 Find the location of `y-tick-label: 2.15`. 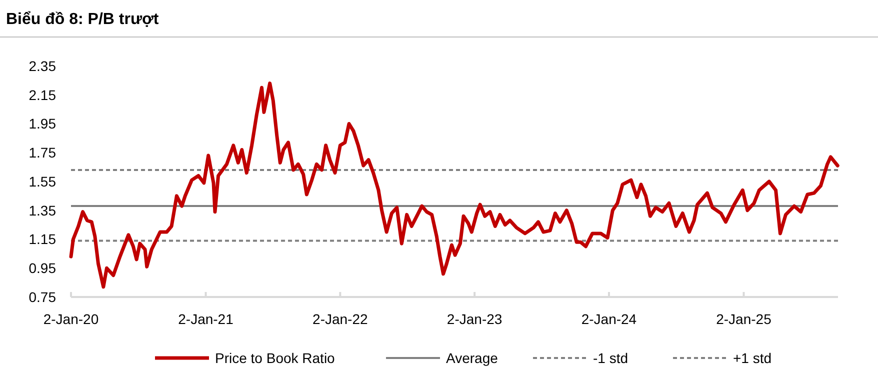

y-tick-label: 2.15 is located at coordinates (42, 94).